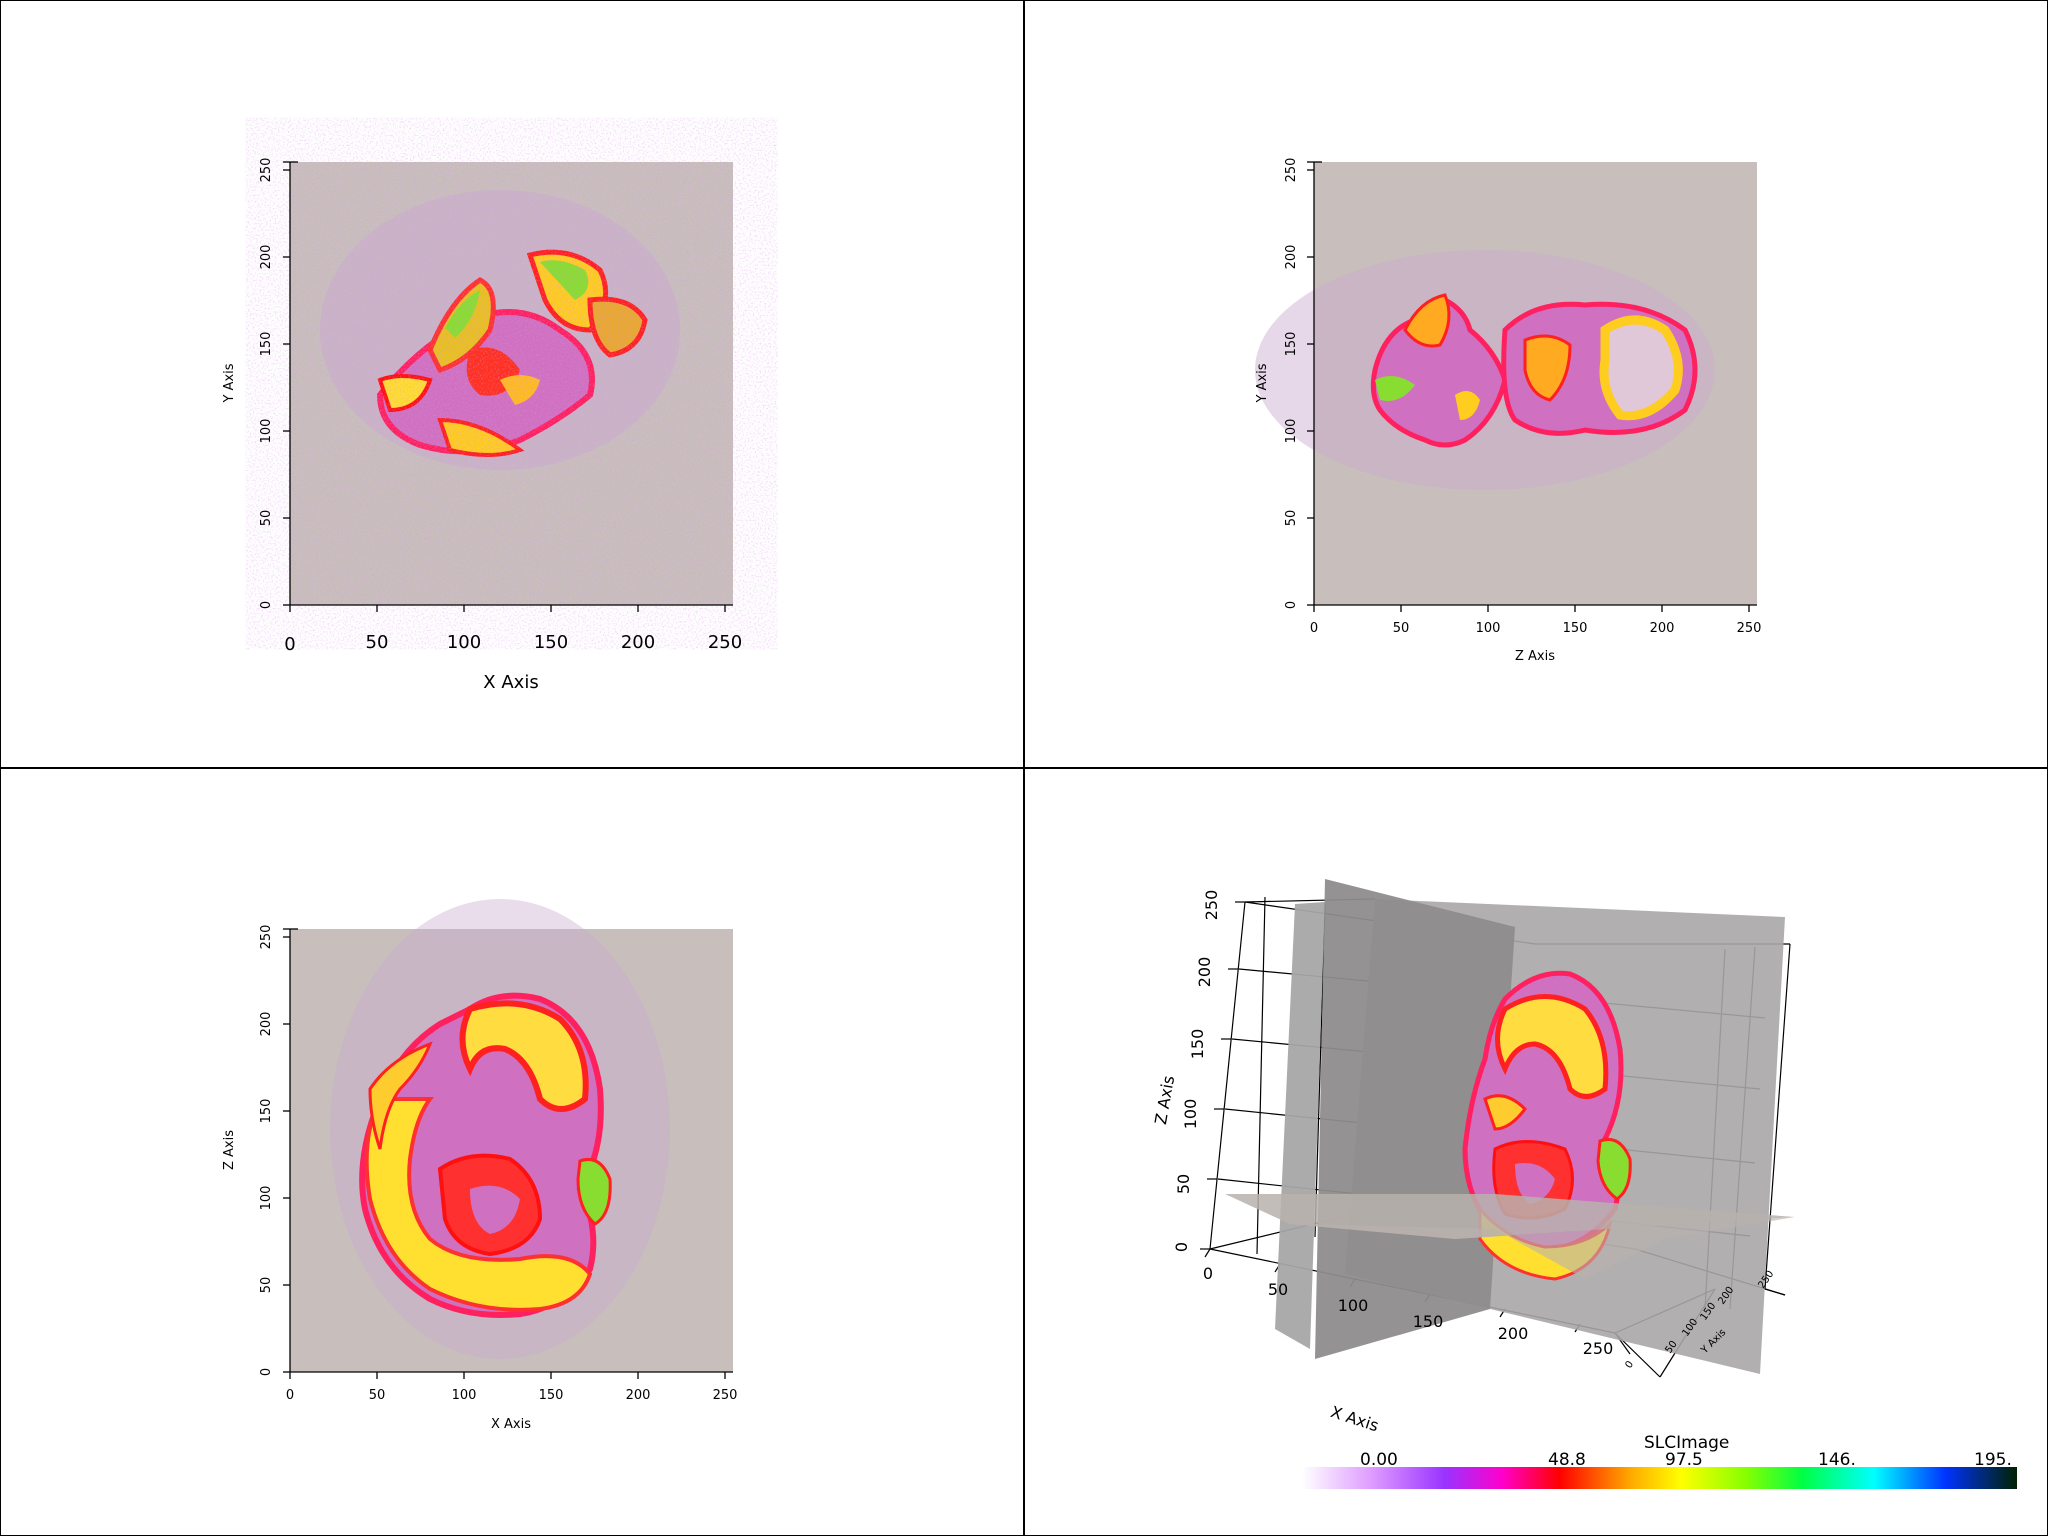 The width and height of the screenshot is (2048, 1536). I want to click on horizontal-splitter, so click(1024, 768).